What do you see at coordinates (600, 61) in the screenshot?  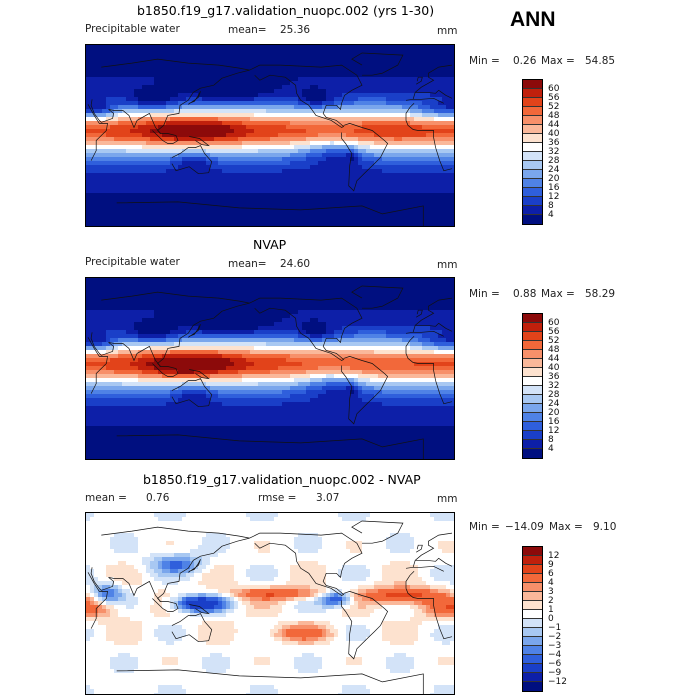 I see `panel1-max-value: 54.85` at bounding box center [600, 61].